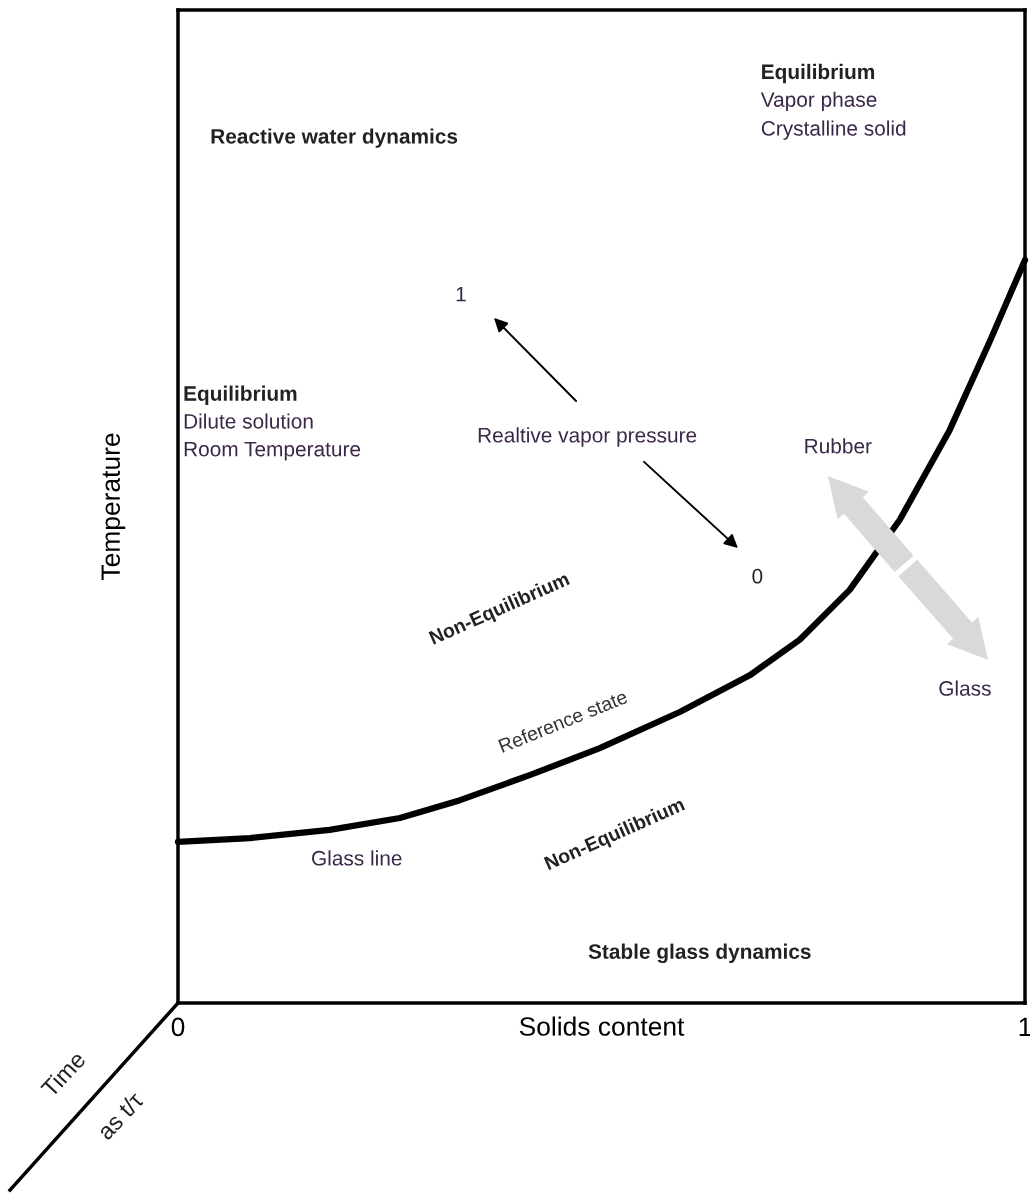  What do you see at coordinates (120, 1115) in the screenshot?
I see `text: as t/τ` at bounding box center [120, 1115].